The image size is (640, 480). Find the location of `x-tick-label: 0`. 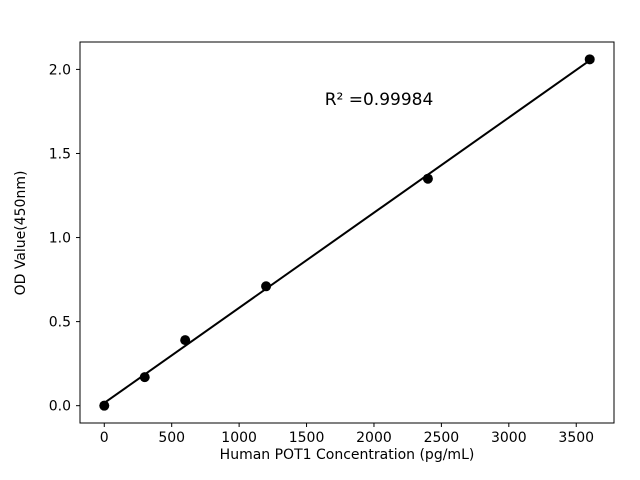

x-tick-label: 0 is located at coordinates (104, 438).